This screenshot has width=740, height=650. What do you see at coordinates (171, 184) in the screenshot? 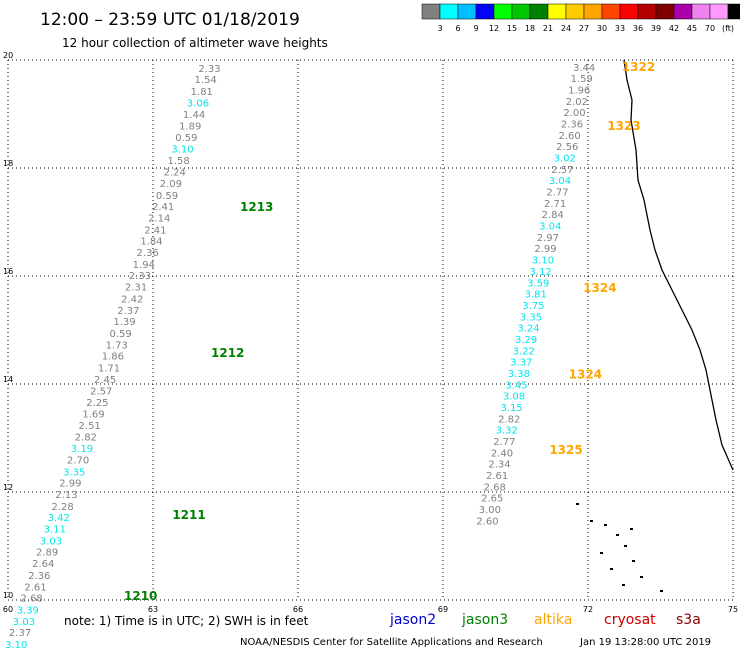
I see `swh-value: 2.09` at bounding box center [171, 184].